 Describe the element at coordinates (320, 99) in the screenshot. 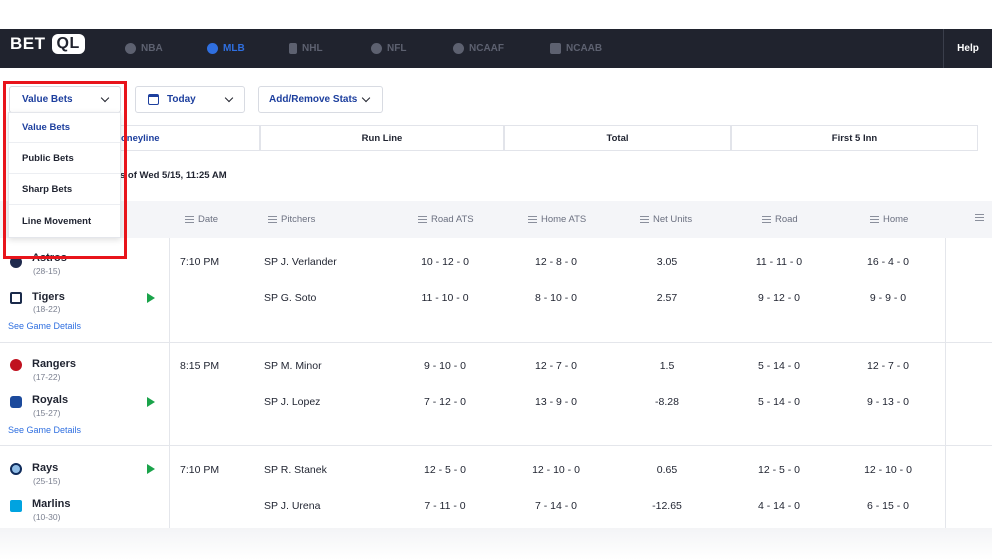

I see `add-remove-stats-button: Add/Remove Stats` at that location.